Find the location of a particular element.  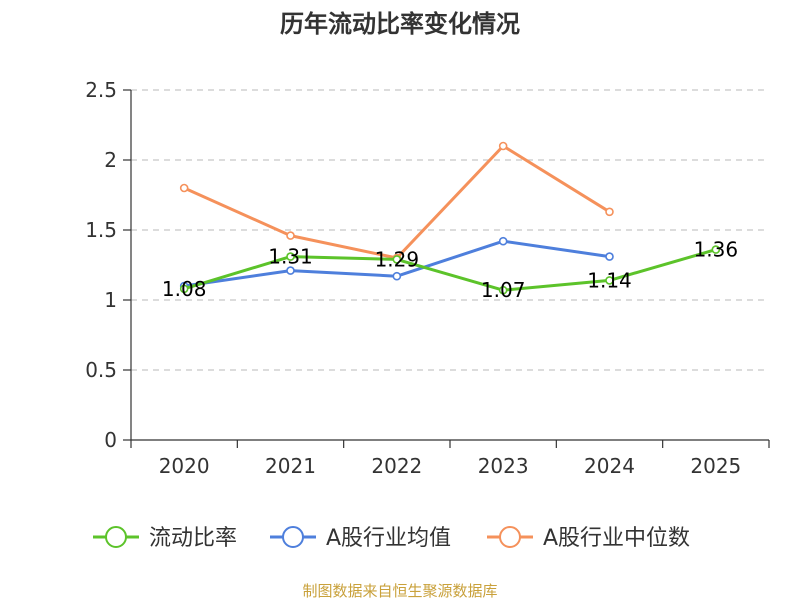

data-label: 1.14 is located at coordinates (609, 280).